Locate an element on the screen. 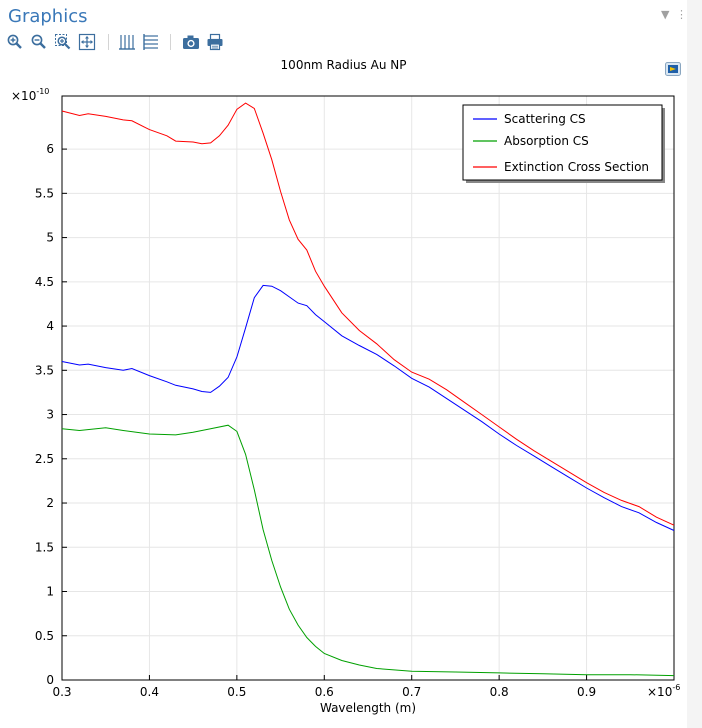 The height and width of the screenshot is (728, 702). printer-icon is located at coordinates (215, 42).